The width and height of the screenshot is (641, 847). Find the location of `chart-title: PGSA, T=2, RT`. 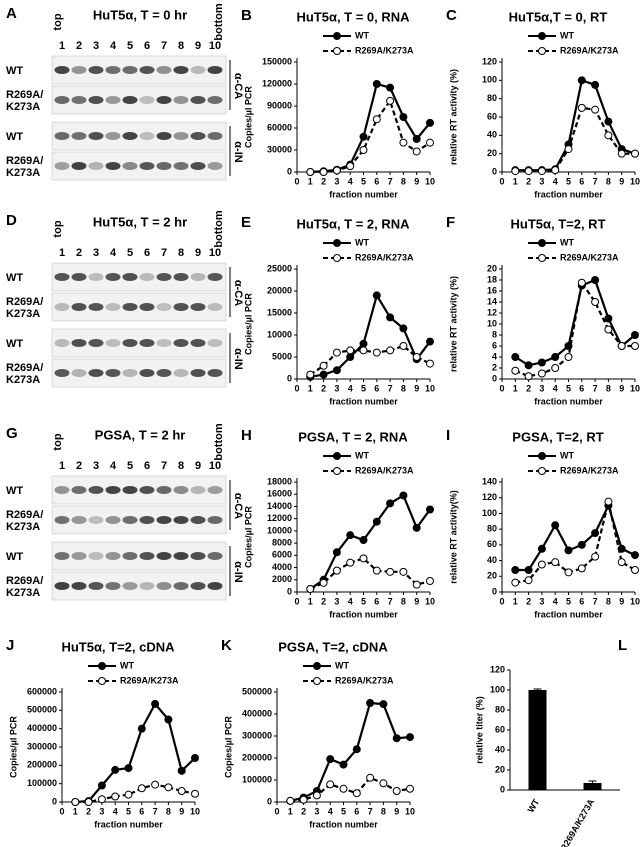

chart-title: PGSA, T=2, RT is located at coordinates (557, 436).